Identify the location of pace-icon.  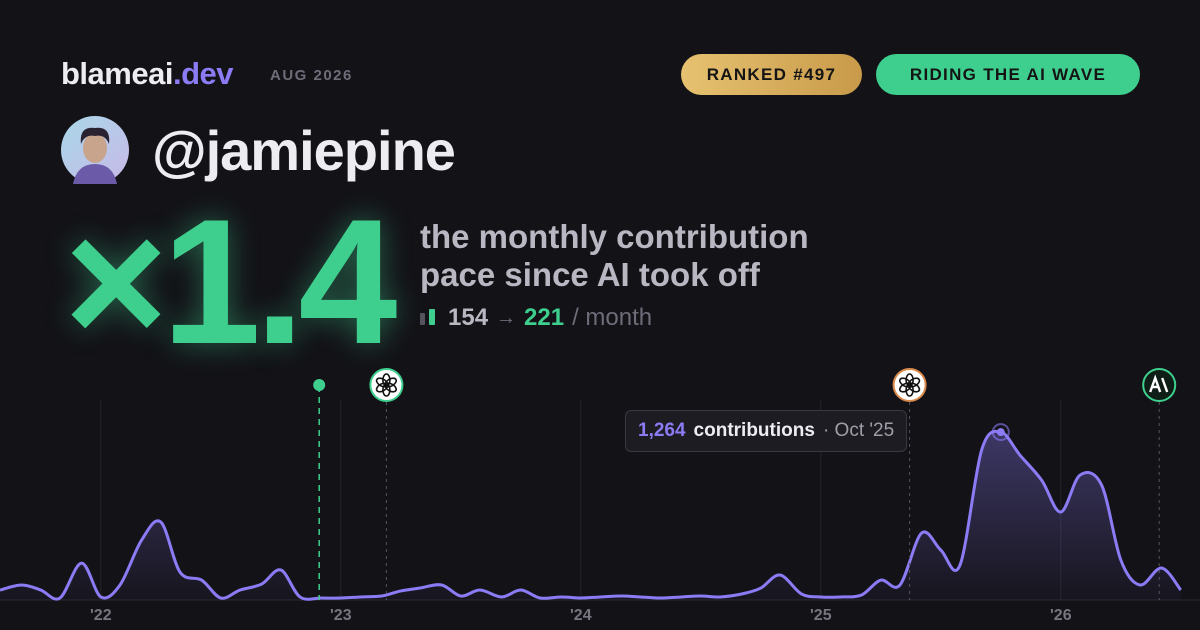
(427, 317).